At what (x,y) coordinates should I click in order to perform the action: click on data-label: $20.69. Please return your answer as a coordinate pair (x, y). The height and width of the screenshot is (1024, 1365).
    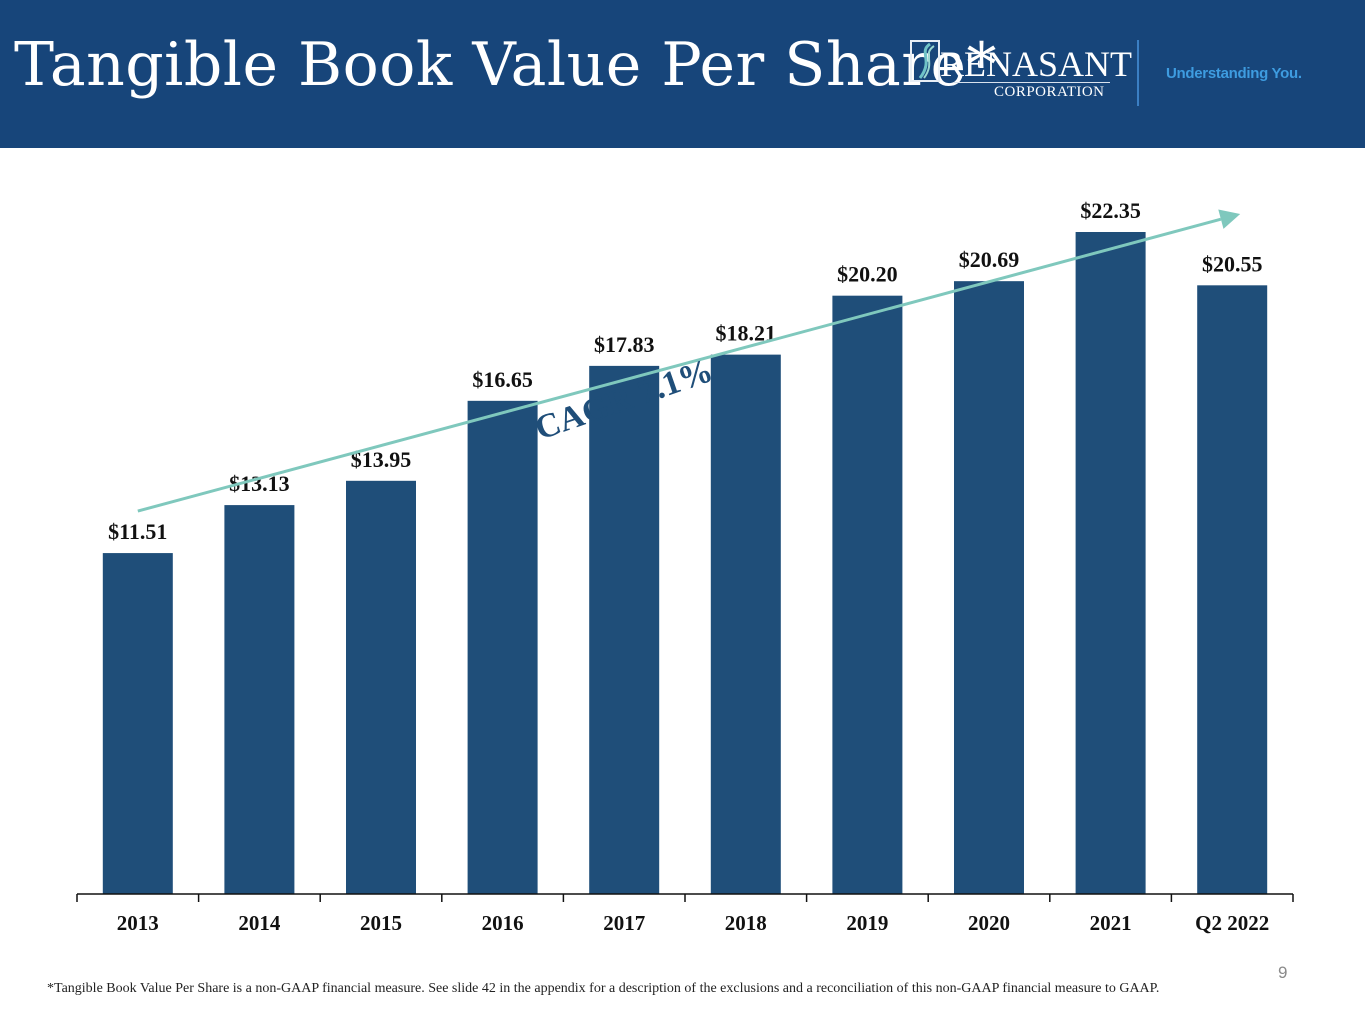
    Looking at the image, I should click on (989, 259).